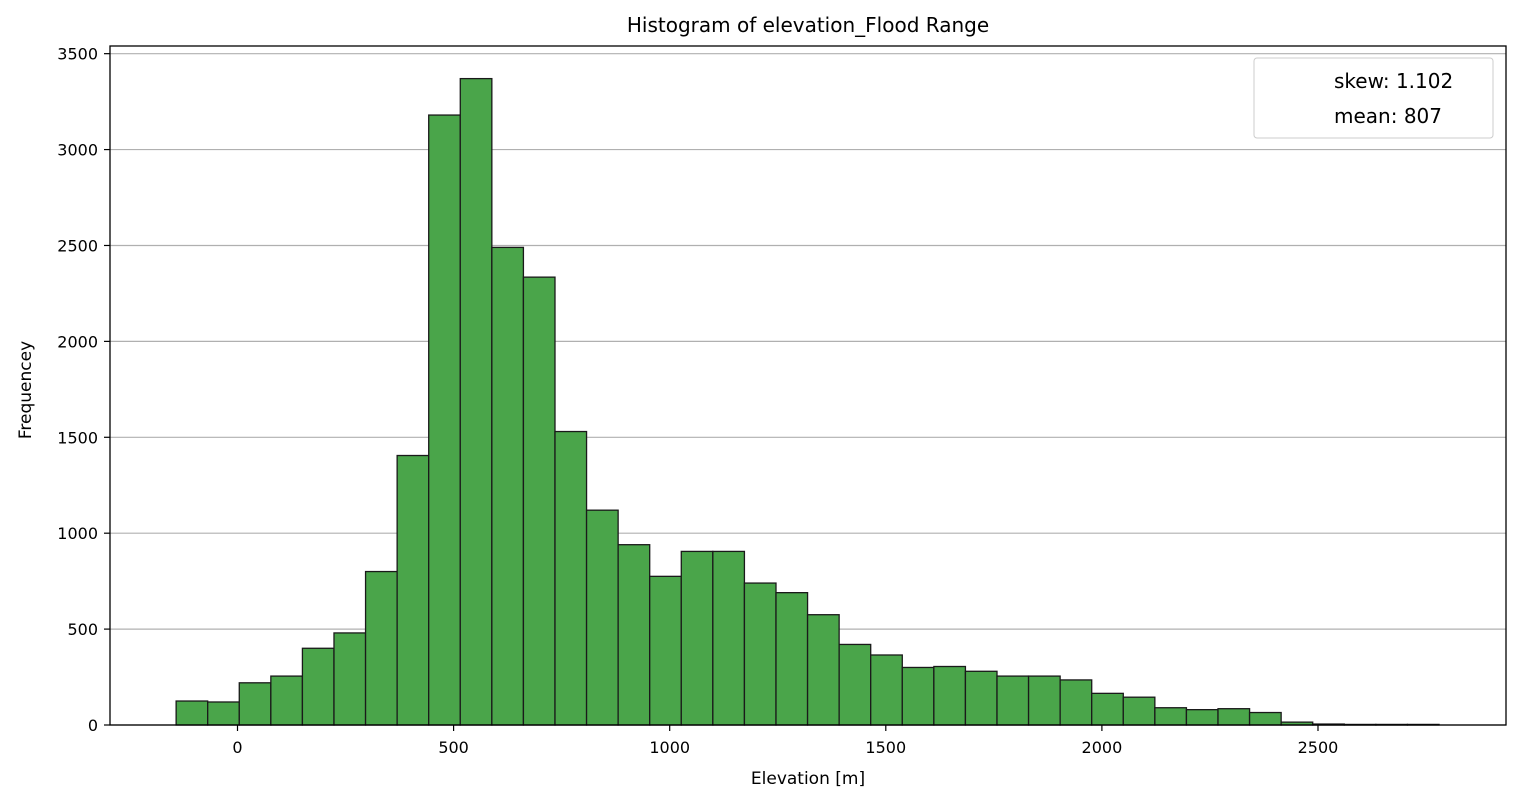 This screenshot has height=803, width=1520. Describe the element at coordinates (453, 747) in the screenshot. I see `x-tick-label: 500` at that location.